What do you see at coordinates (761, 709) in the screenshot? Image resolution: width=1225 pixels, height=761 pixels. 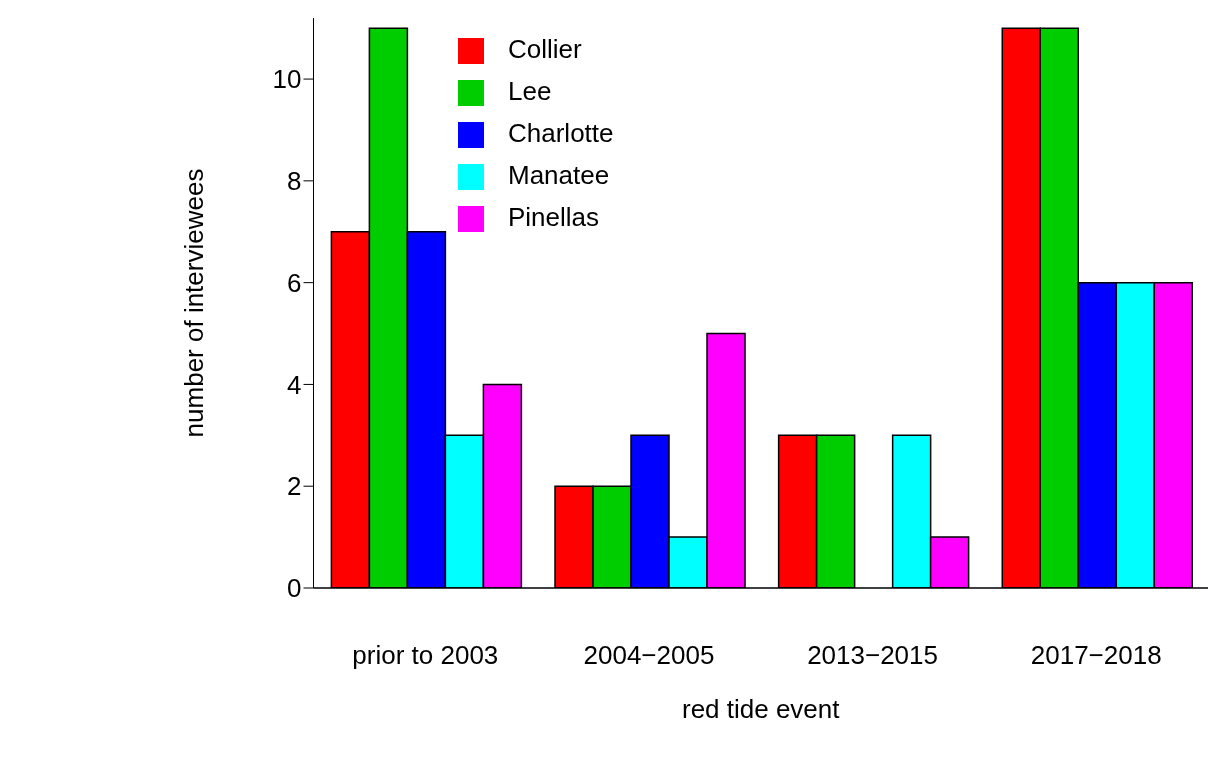 I see `x-axis-title: red tide event` at bounding box center [761, 709].